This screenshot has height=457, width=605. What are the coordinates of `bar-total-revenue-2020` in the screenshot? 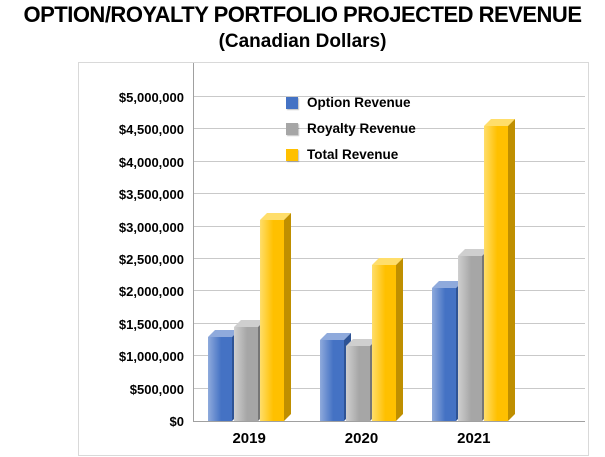 It's located at (388, 339).